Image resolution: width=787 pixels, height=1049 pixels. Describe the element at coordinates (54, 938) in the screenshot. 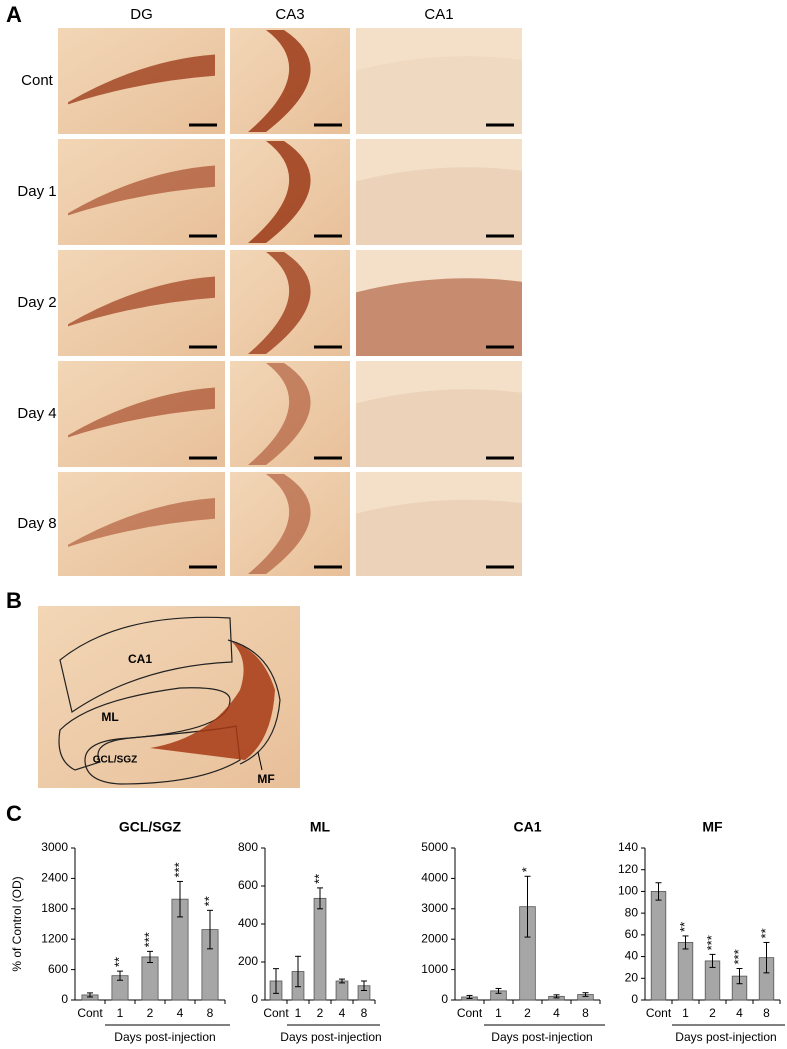

I see `y-tick-label: 1200` at that location.